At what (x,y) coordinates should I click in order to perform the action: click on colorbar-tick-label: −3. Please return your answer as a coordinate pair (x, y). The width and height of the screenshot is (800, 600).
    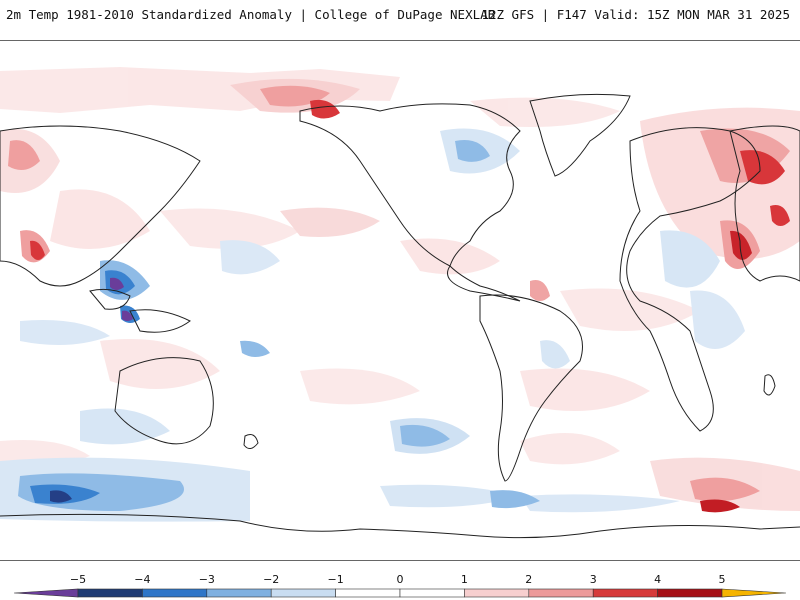
    Looking at the image, I should click on (207, 579).